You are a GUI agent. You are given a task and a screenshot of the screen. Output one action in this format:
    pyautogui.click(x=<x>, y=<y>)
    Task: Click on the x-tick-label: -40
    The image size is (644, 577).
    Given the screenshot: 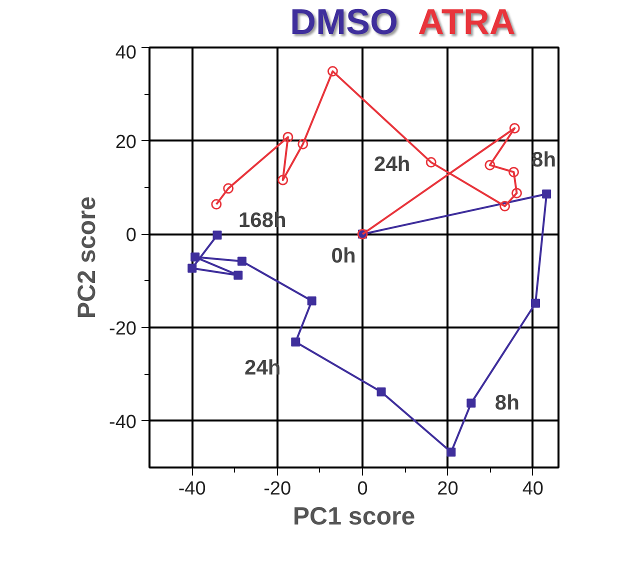 What is the action you would take?
    pyautogui.click(x=192, y=489)
    